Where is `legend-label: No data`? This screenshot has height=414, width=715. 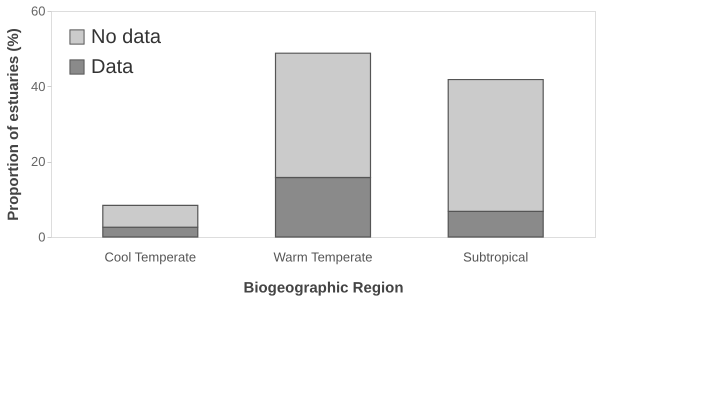
legend-label: No data is located at coordinates (126, 37).